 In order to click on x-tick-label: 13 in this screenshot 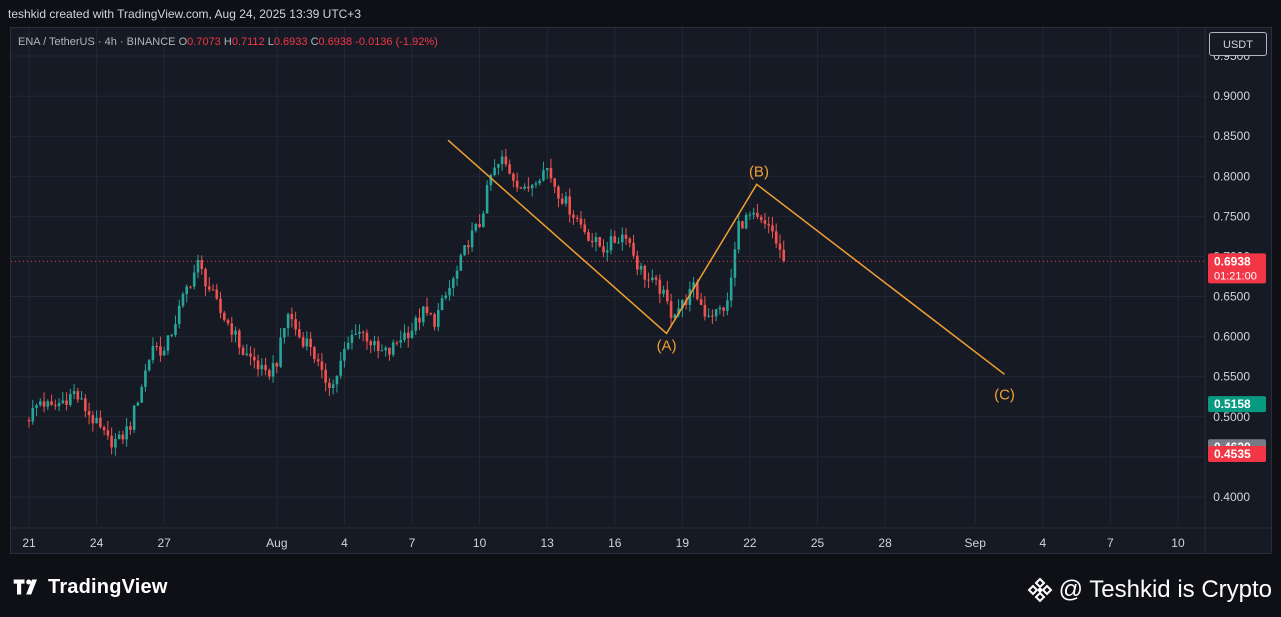, I will do `click(547, 543)`.